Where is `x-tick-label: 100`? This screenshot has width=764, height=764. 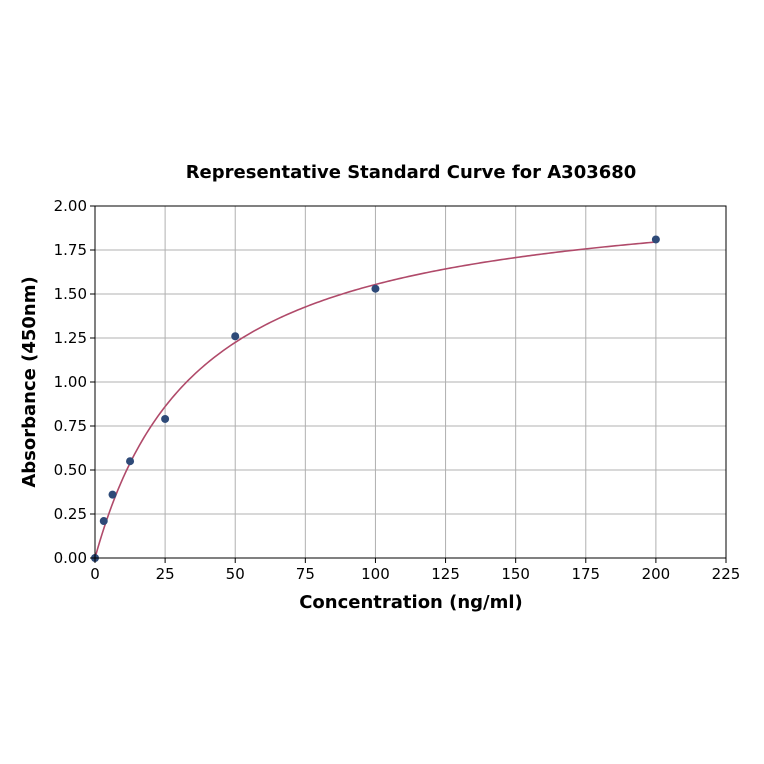
x-tick-label: 100 is located at coordinates (375, 574).